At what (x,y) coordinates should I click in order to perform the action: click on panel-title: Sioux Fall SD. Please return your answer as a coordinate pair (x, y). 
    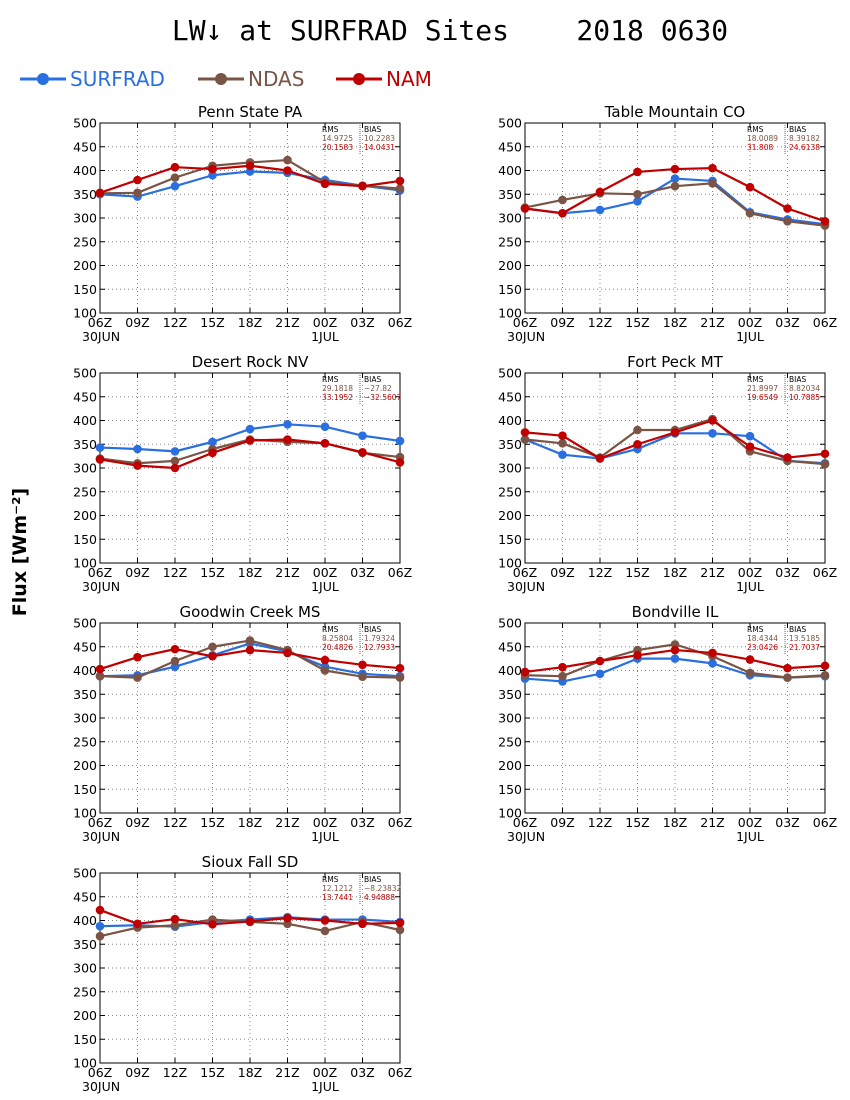
    Looking at the image, I should click on (250, 862).